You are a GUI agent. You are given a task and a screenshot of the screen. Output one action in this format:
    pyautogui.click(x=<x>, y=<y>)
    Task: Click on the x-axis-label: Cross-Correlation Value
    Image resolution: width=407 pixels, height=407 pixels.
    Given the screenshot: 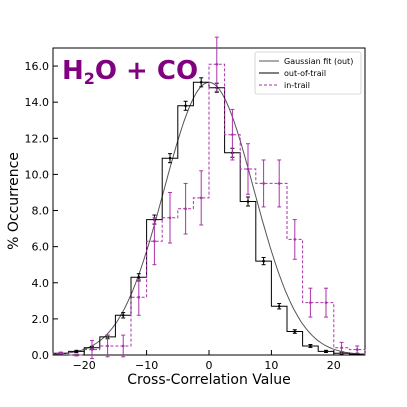 What is the action you would take?
    pyautogui.click(x=209, y=380)
    